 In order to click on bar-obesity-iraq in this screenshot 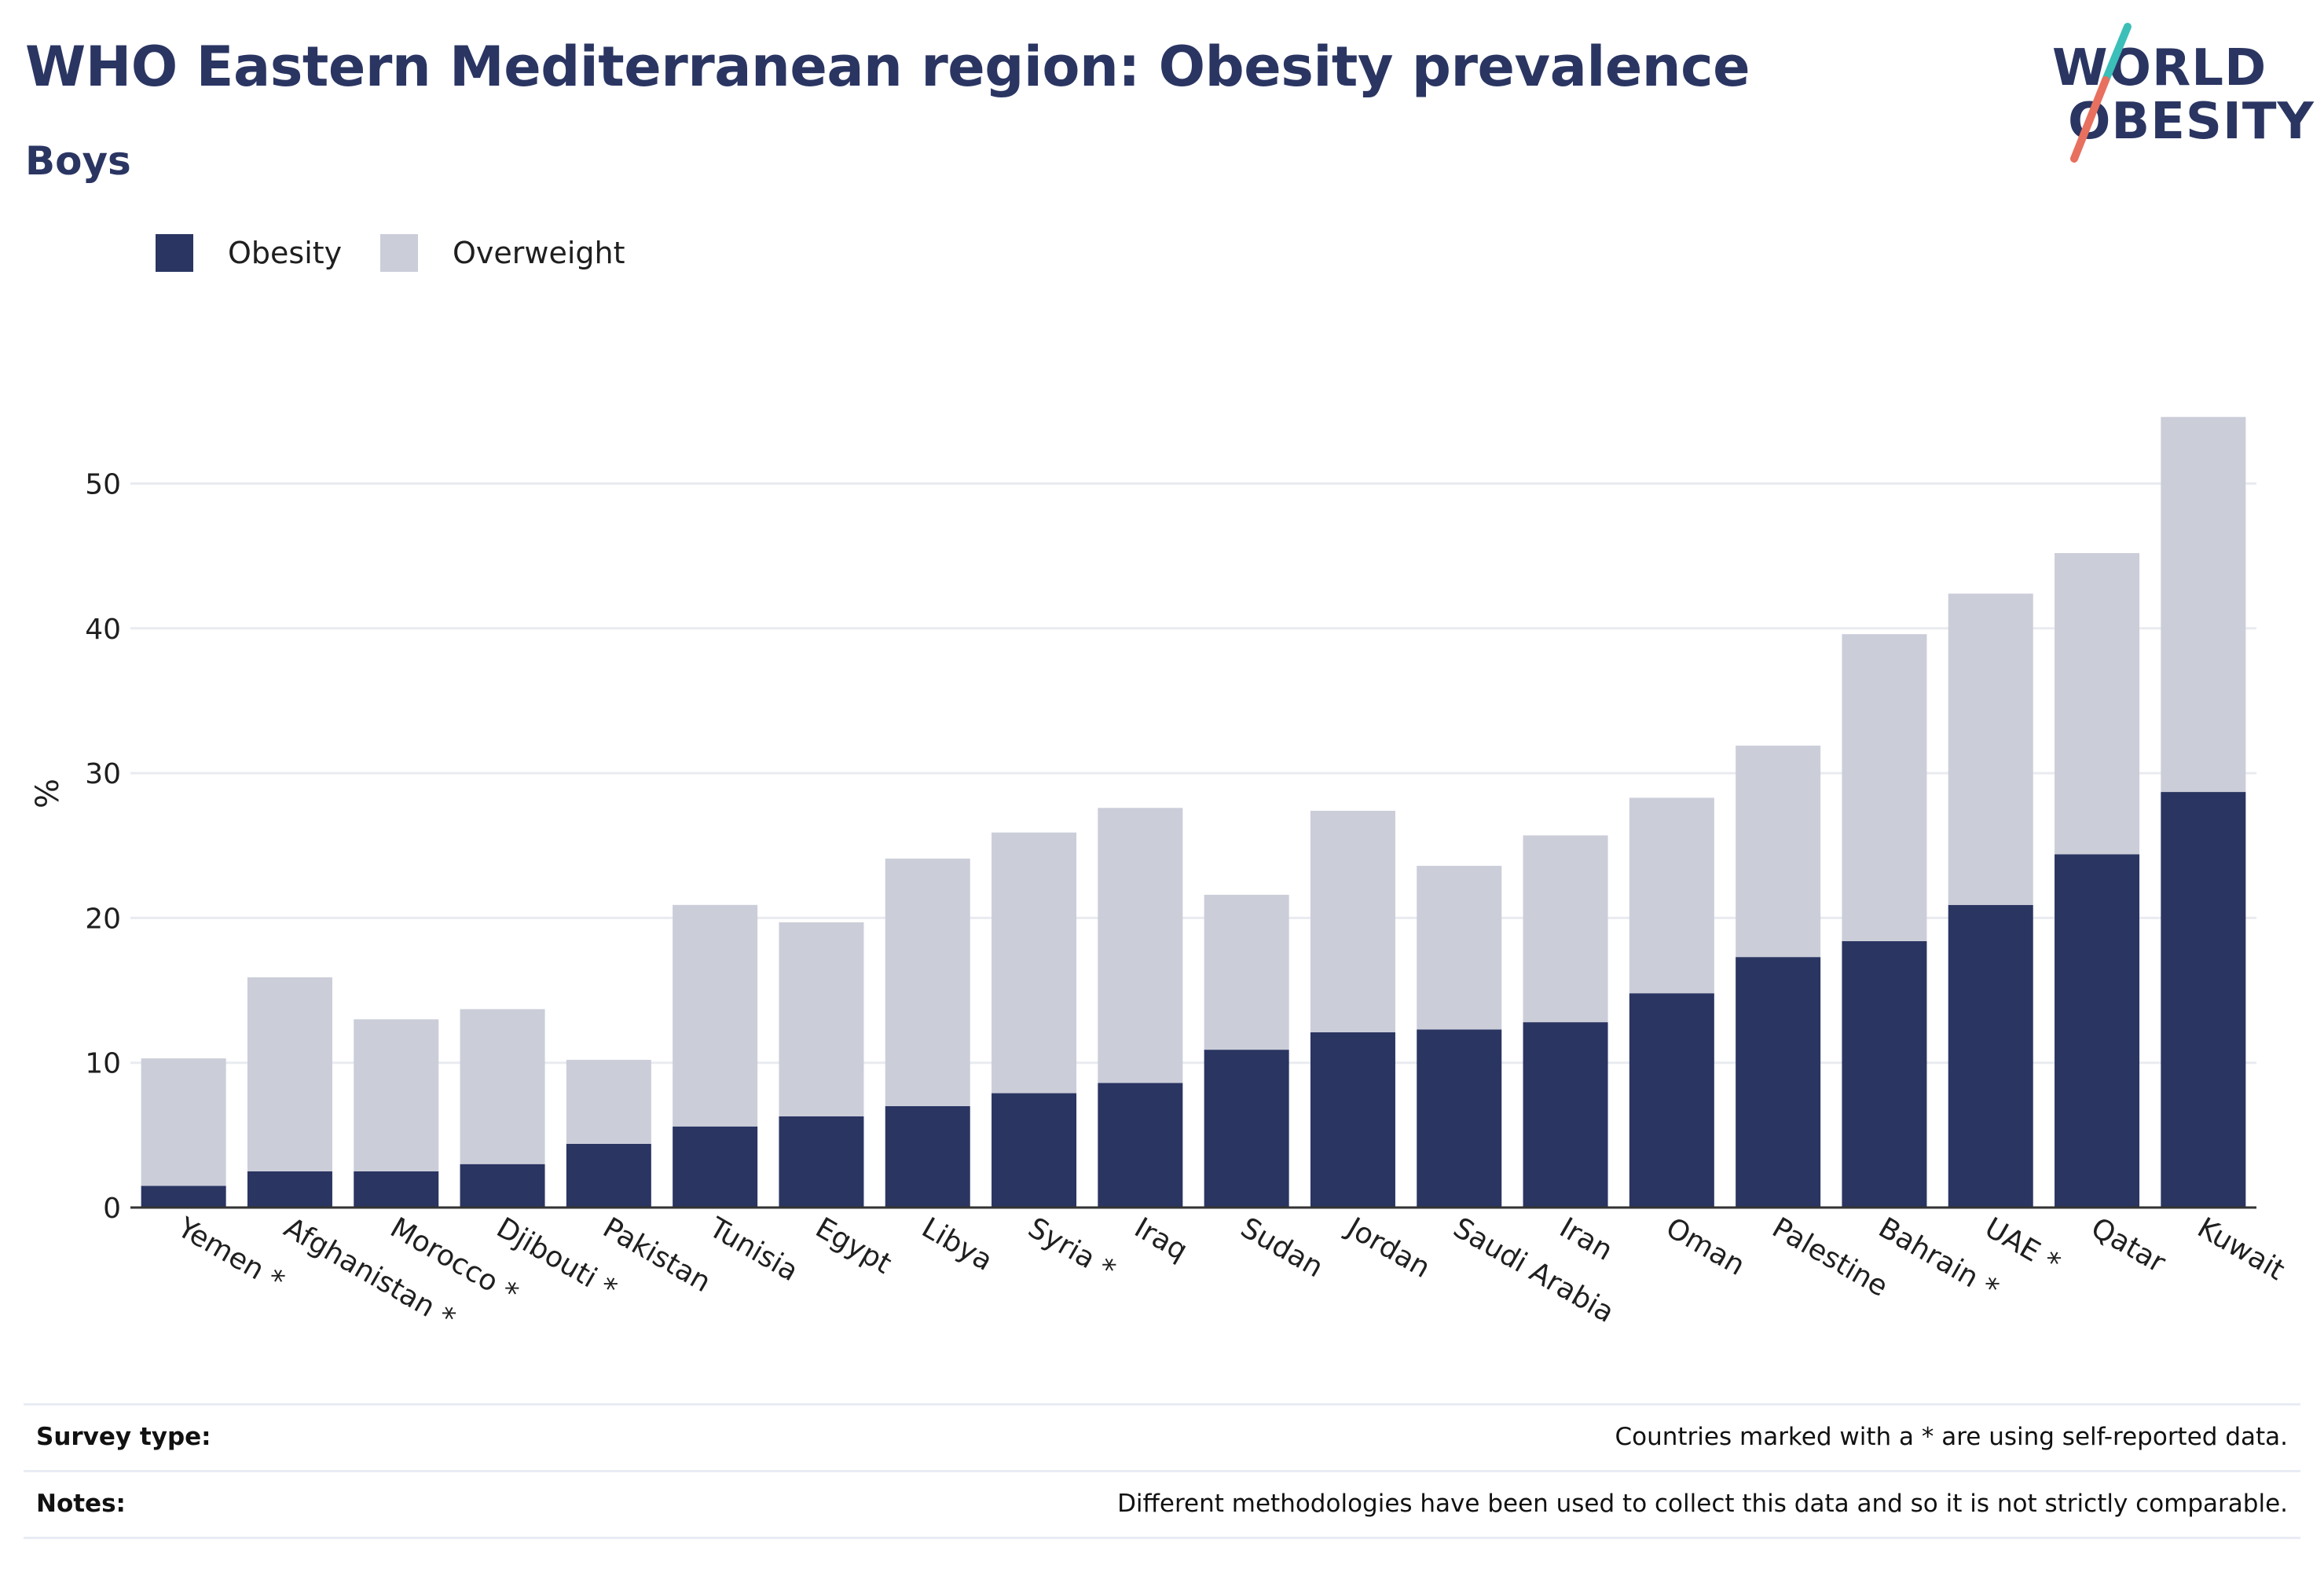, I will do `click(1140, 1145)`.